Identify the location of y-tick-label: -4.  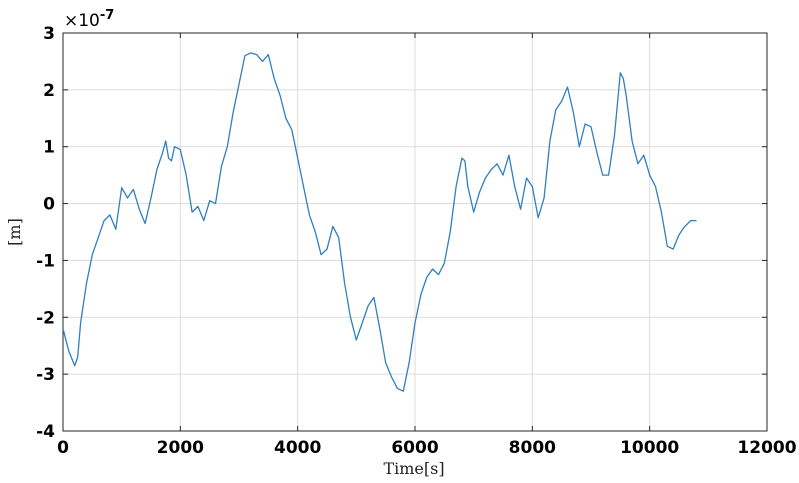
(45, 432).